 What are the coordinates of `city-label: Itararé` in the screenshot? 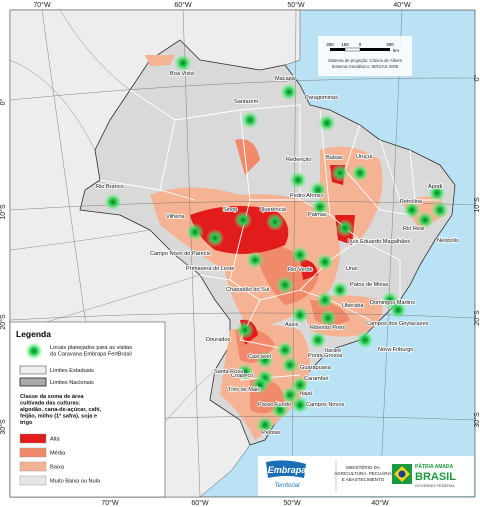 It's located at (333, 351).